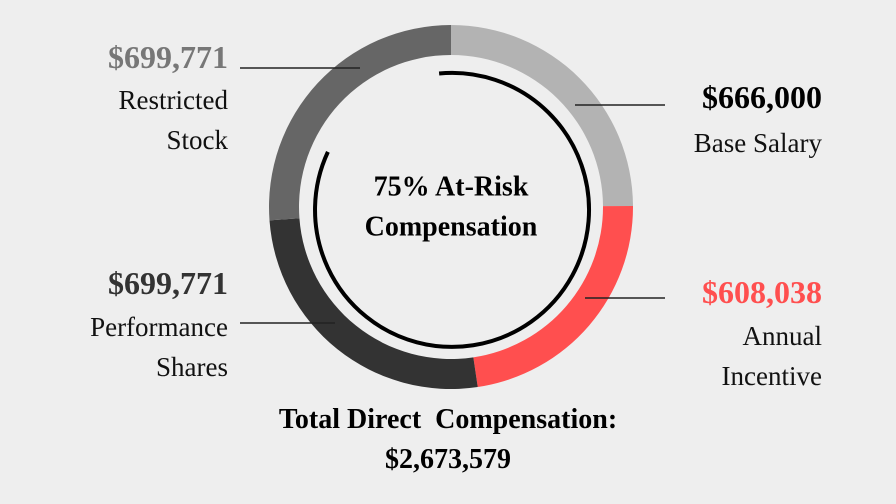 The height and width of the screenshot is (504, 896). Describe the element at coordinates (451, 186) in the screenshot. I see `center-text: 75% At-Risk` at that location.